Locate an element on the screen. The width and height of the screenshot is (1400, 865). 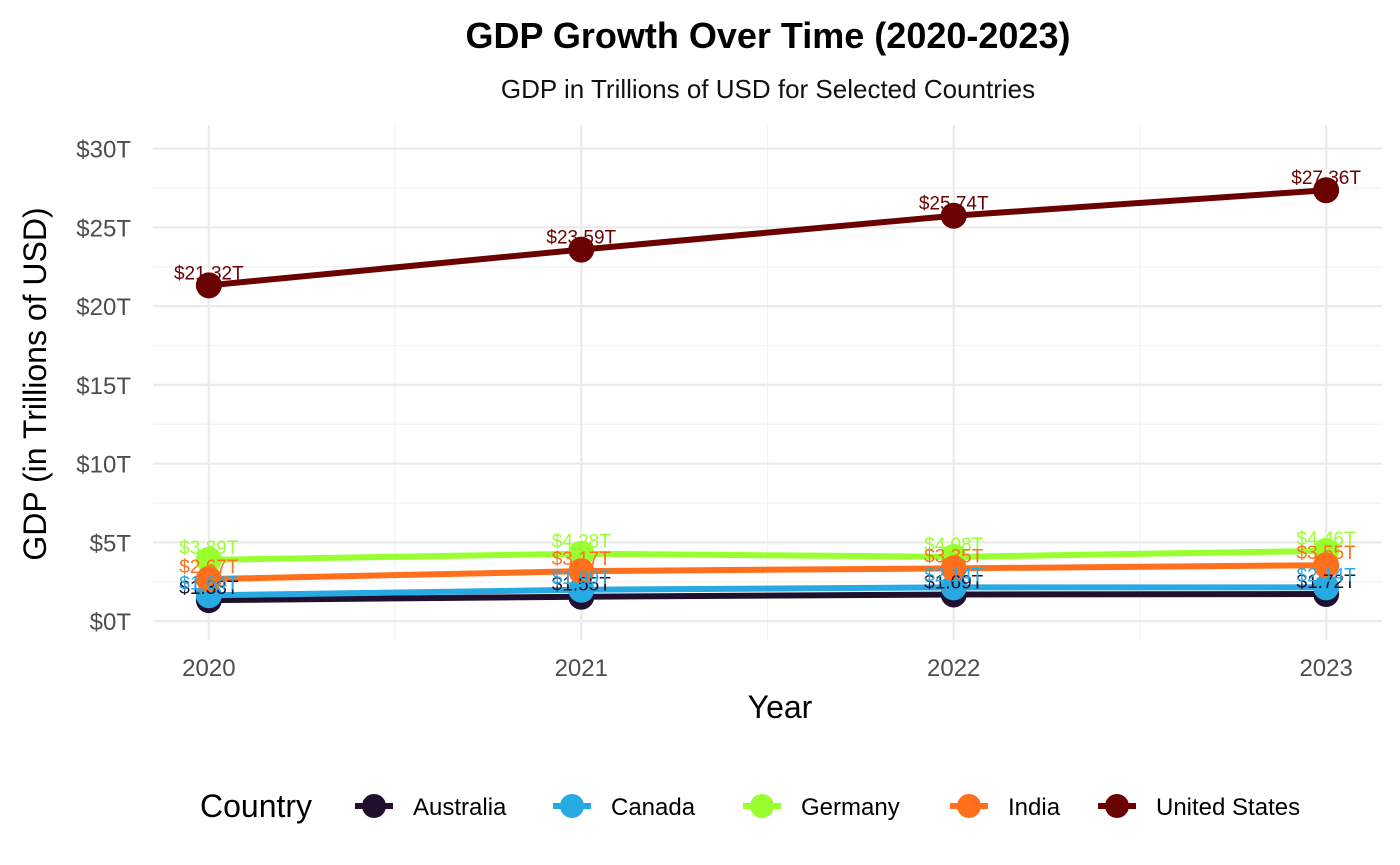
chart-title: GDP Growth Over Time (2020-2023) is located at coordinates (768, 35).